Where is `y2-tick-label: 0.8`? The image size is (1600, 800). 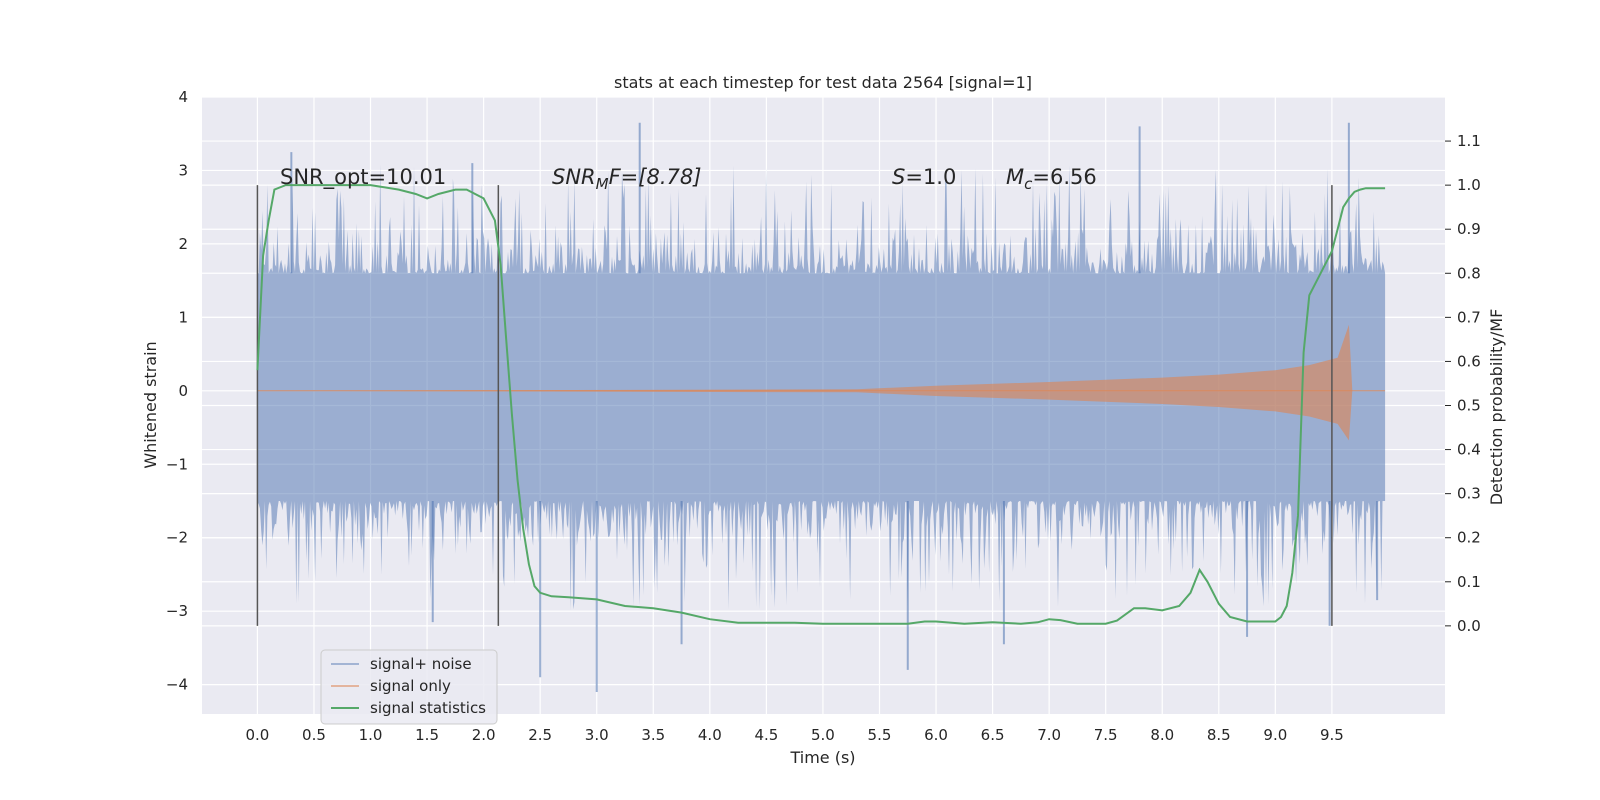
y2-tick-label: 0.8 is located at coordinates (1469, 273).